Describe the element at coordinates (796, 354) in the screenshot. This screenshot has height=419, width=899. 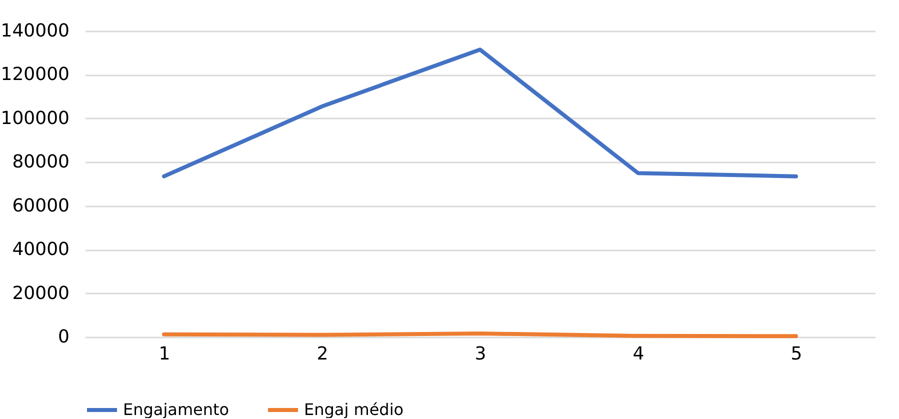
I see `x-tick-label: 5` at that location.